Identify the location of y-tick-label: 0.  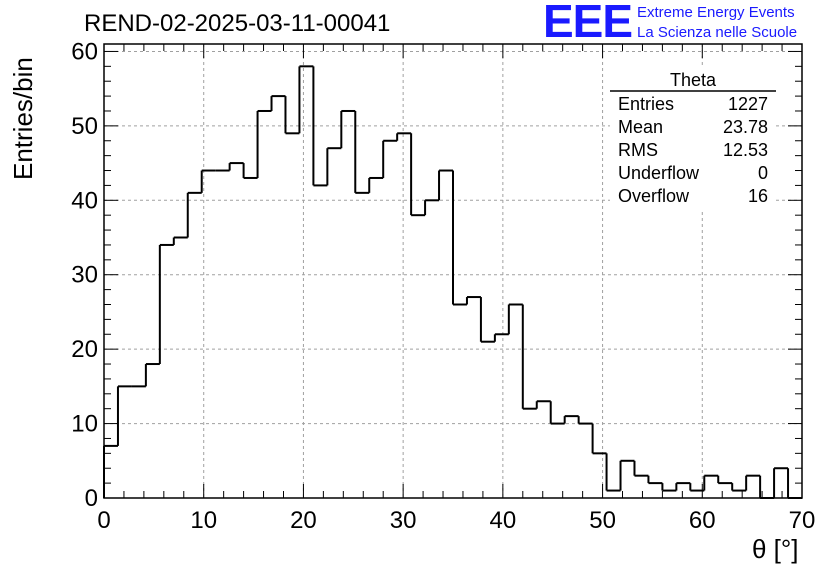
(91, 498).